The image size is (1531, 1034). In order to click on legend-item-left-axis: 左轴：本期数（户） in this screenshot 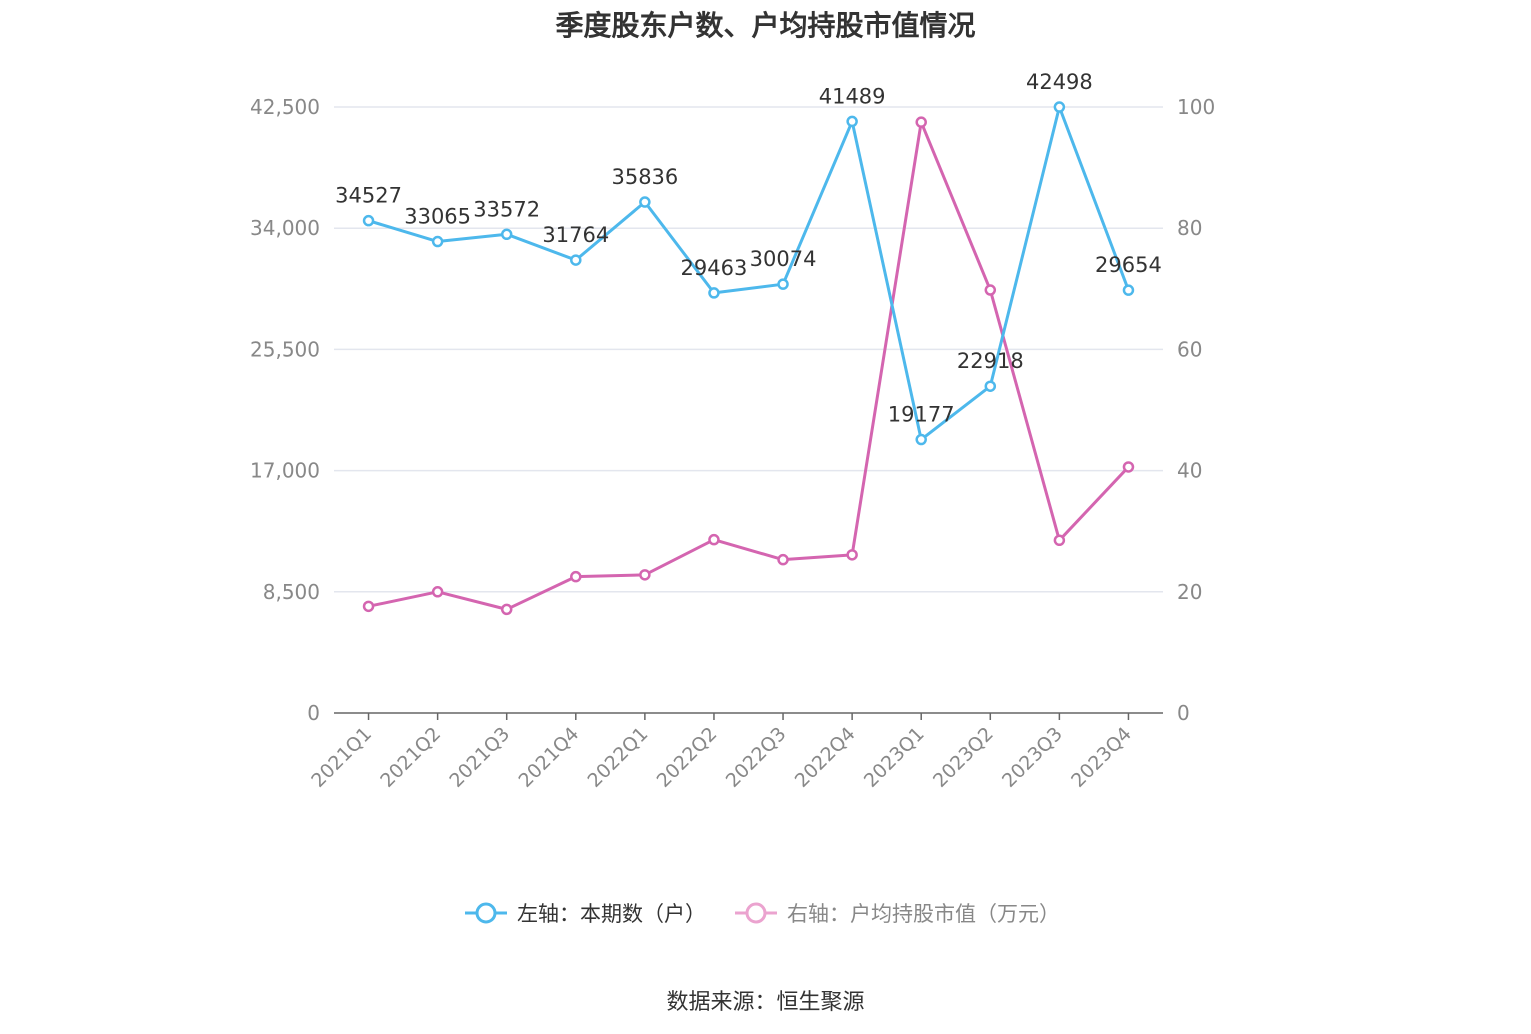, I will do `click(584, 913)`.